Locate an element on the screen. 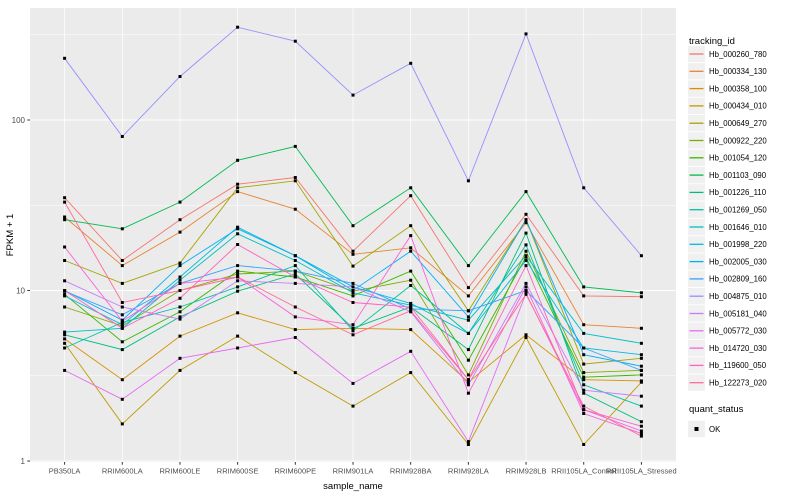  x-tick-label: RRIM928BA is located at coordinates (411, 471).